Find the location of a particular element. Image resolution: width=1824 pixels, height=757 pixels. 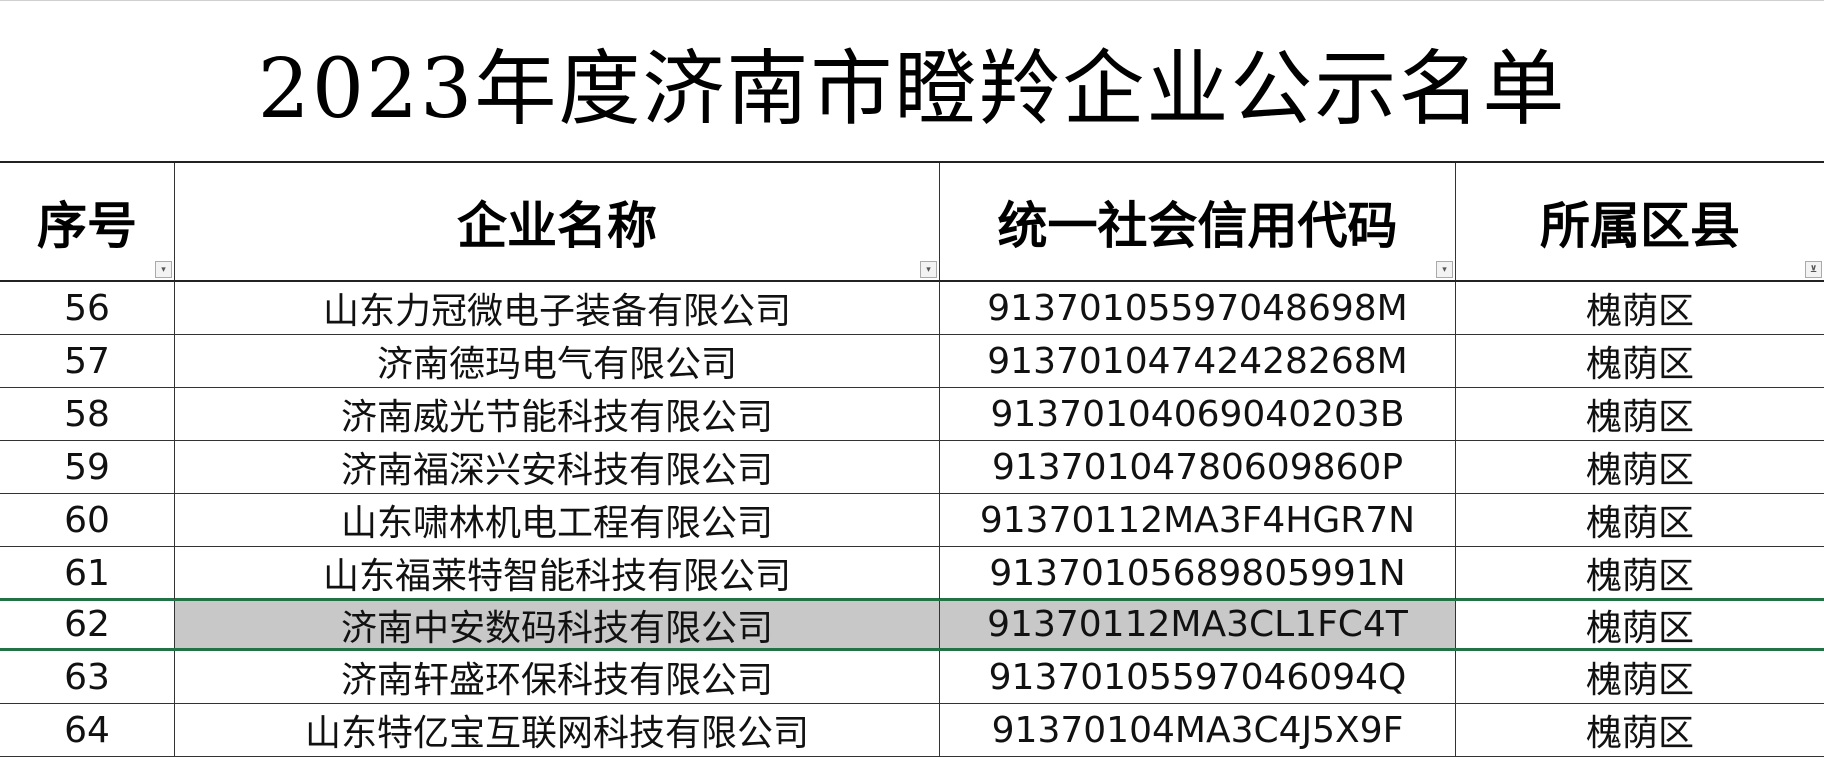

cell-index: 60 is located at coordinates (87, 520).